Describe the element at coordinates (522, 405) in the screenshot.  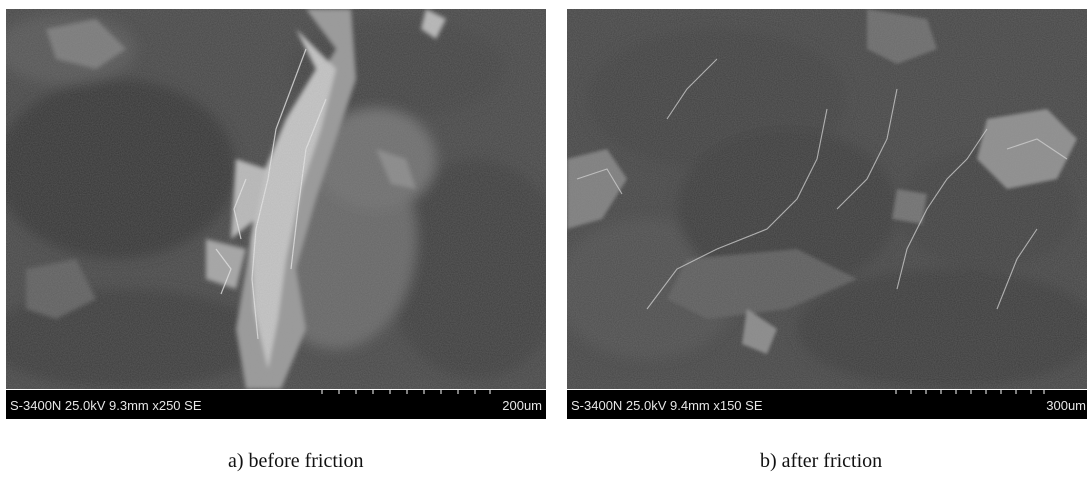
I see `scale-bar-label: 200um` at that location.